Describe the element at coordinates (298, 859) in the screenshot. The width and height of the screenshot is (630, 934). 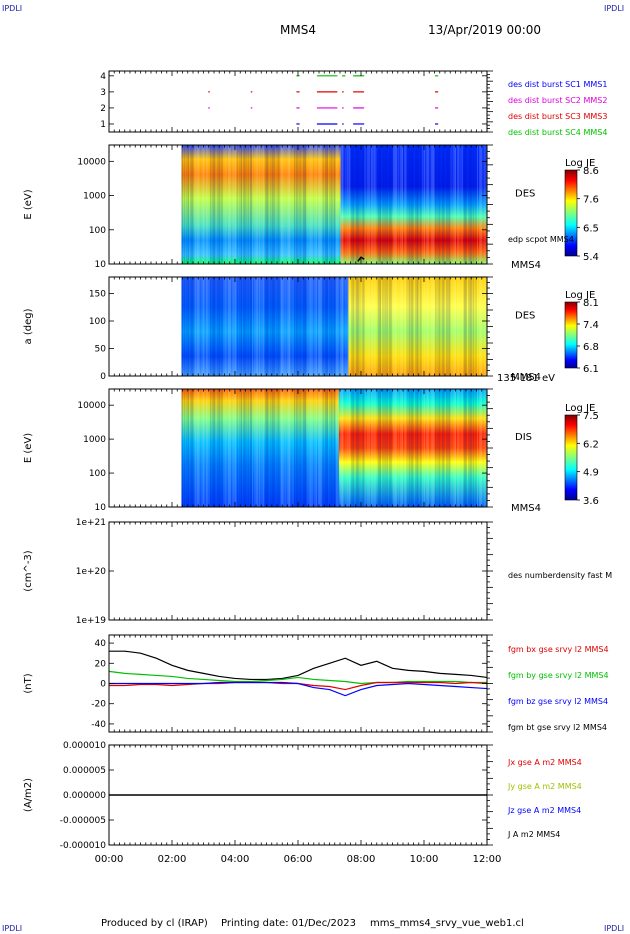
I see `x-tick-label: 06:00` at that location.